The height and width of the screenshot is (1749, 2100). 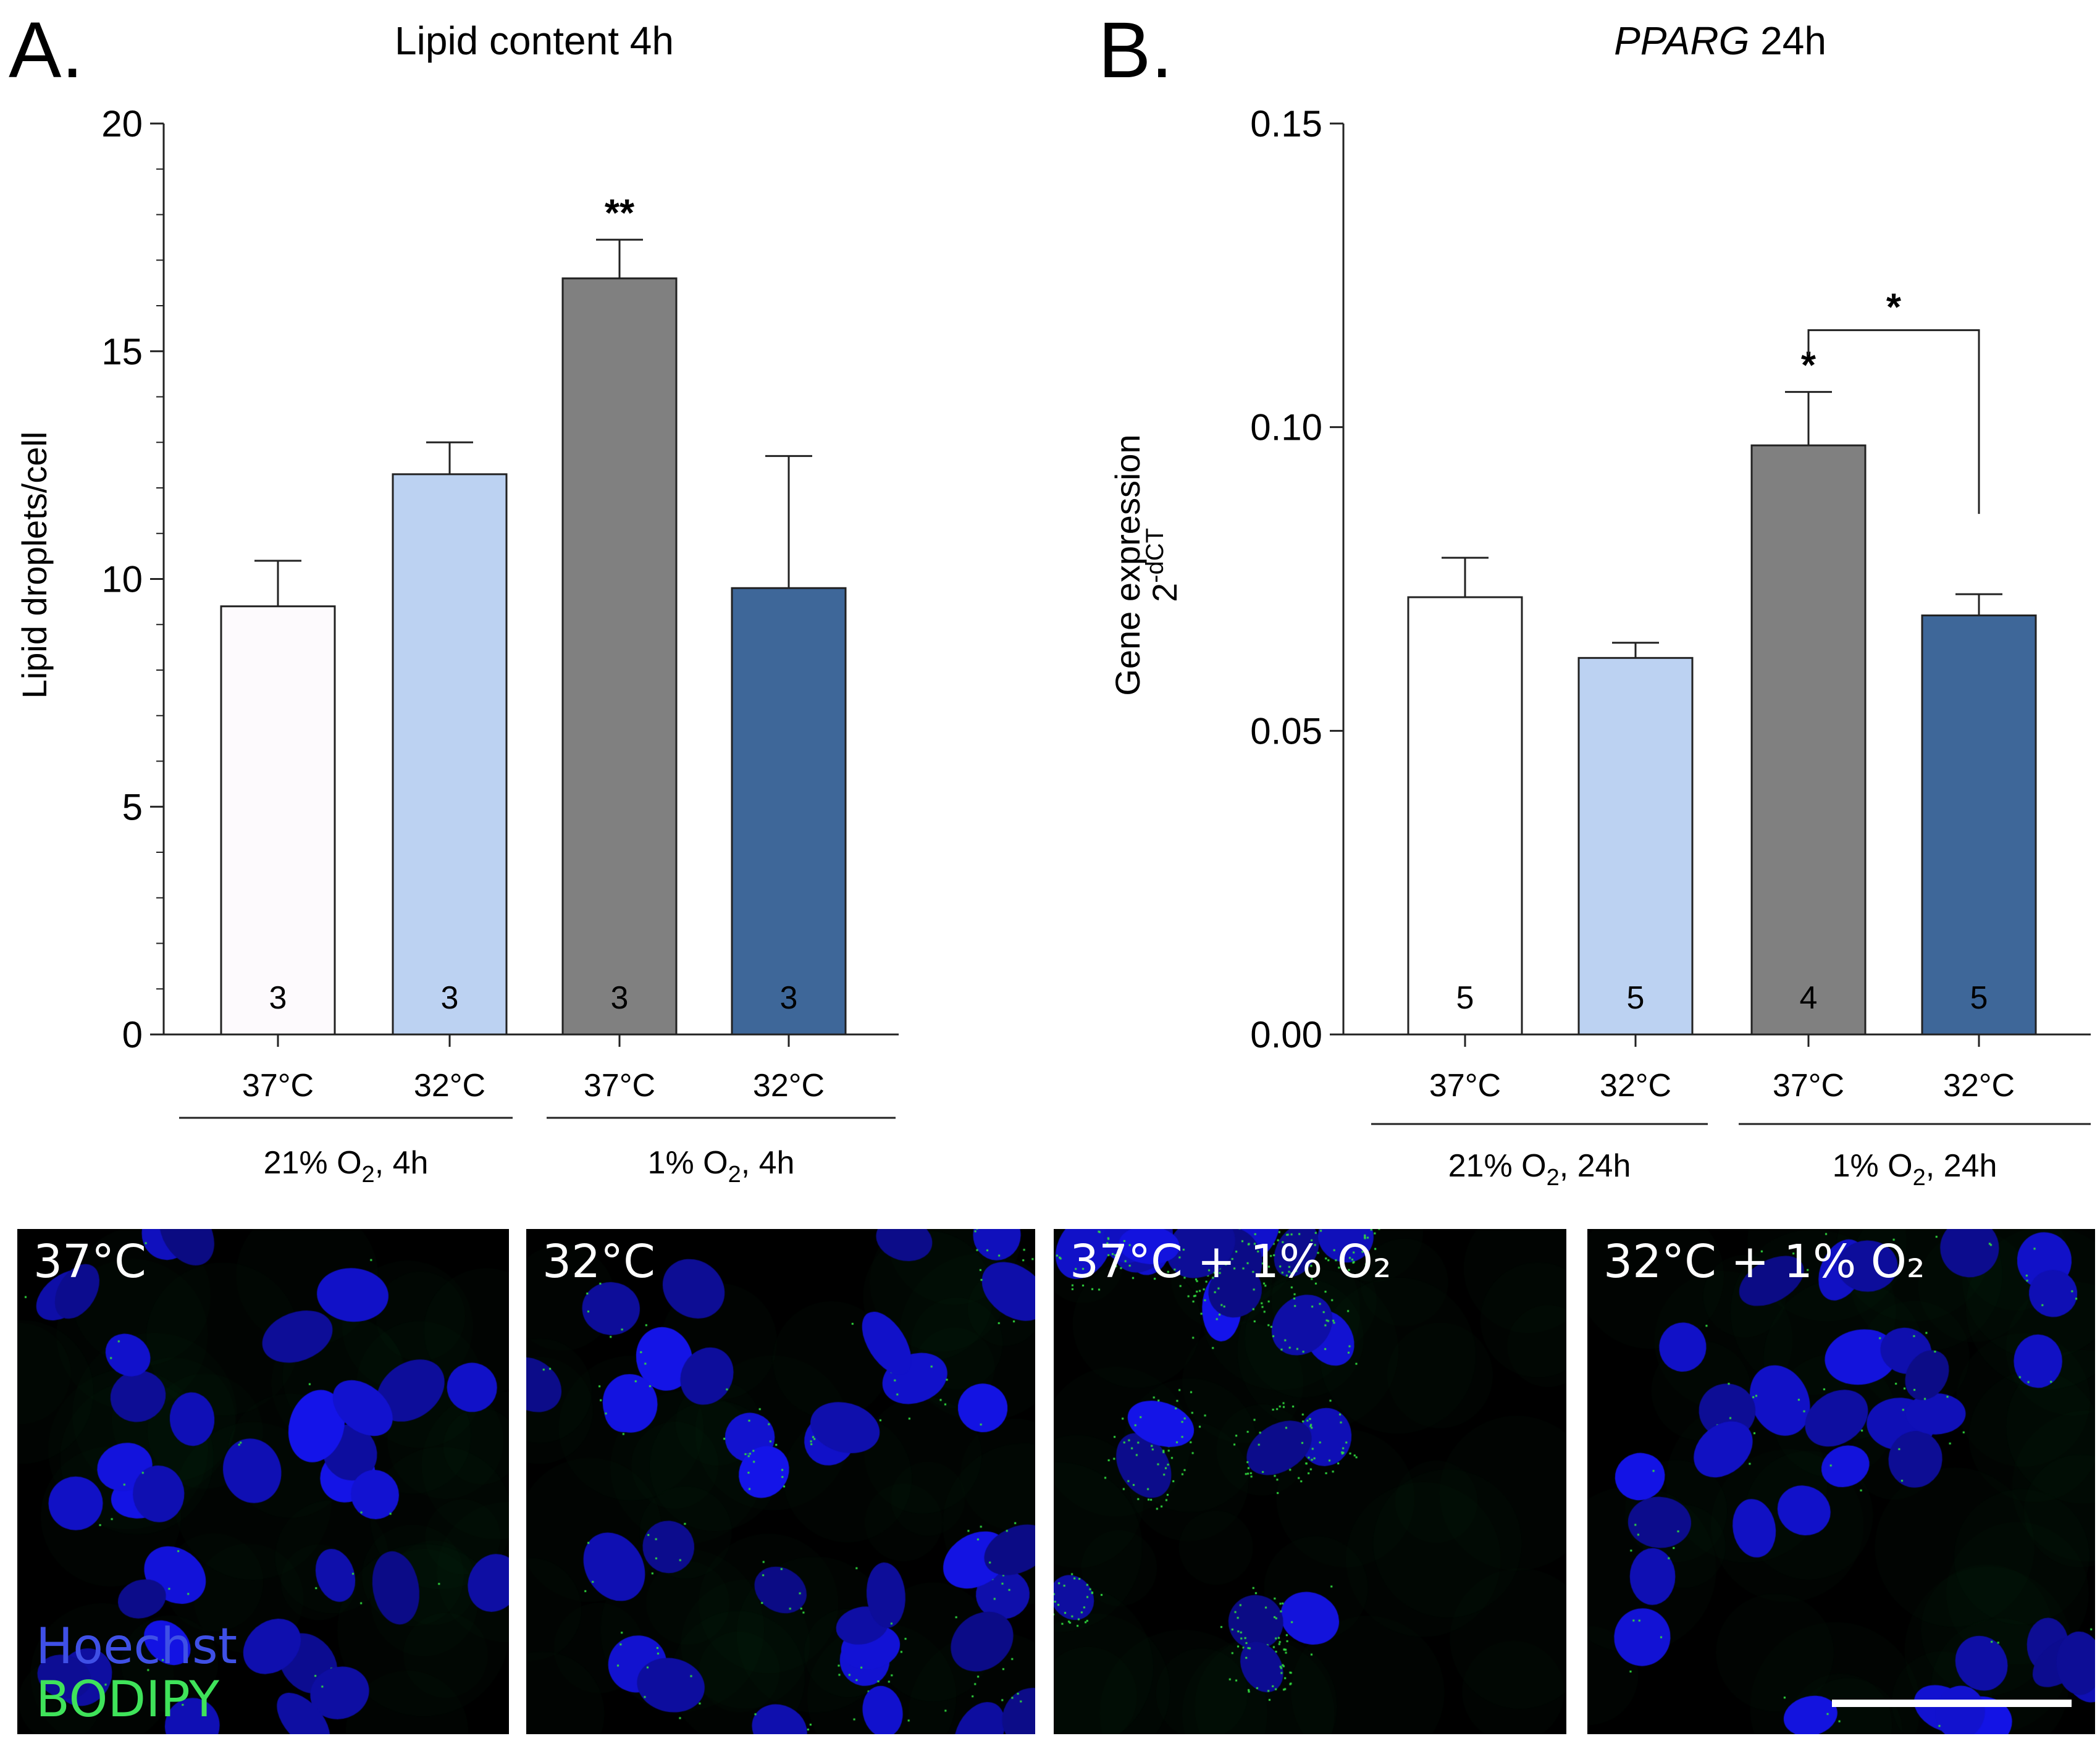 I want to click on group-label: 1% O2, 4h, so click(x=721, y=1165).